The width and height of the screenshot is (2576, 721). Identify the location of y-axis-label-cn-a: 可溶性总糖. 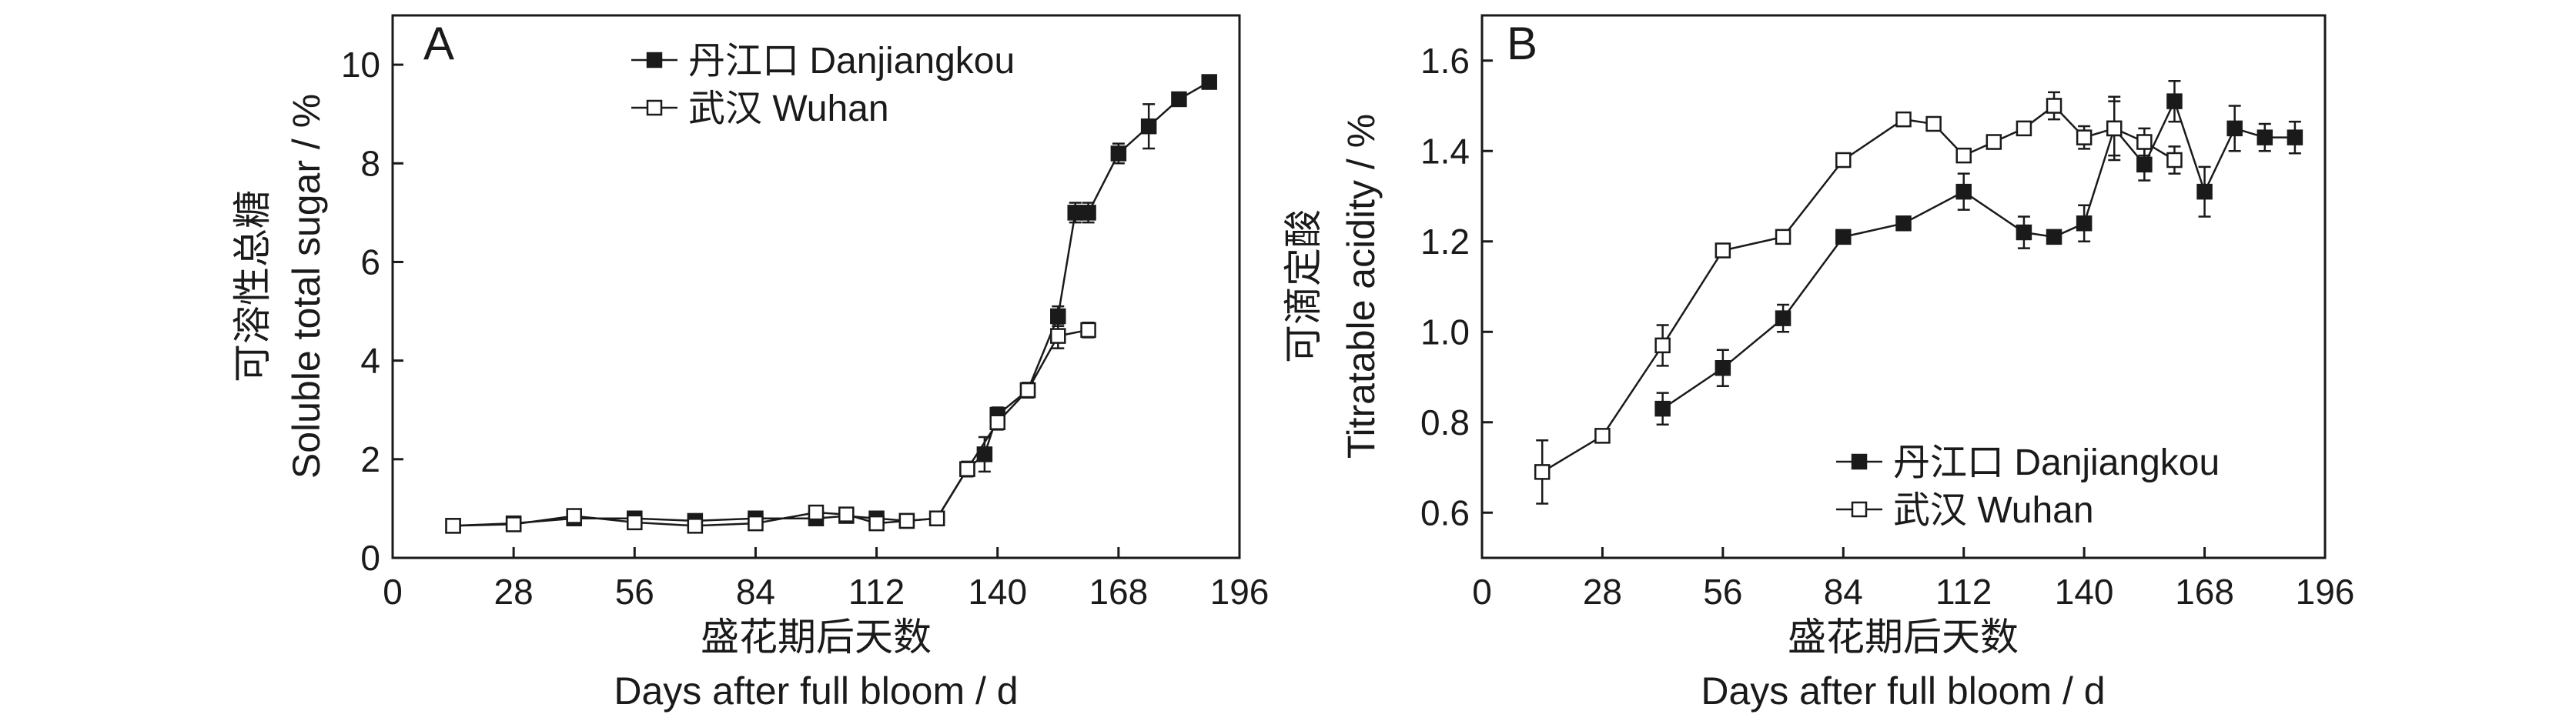
(252, 286).